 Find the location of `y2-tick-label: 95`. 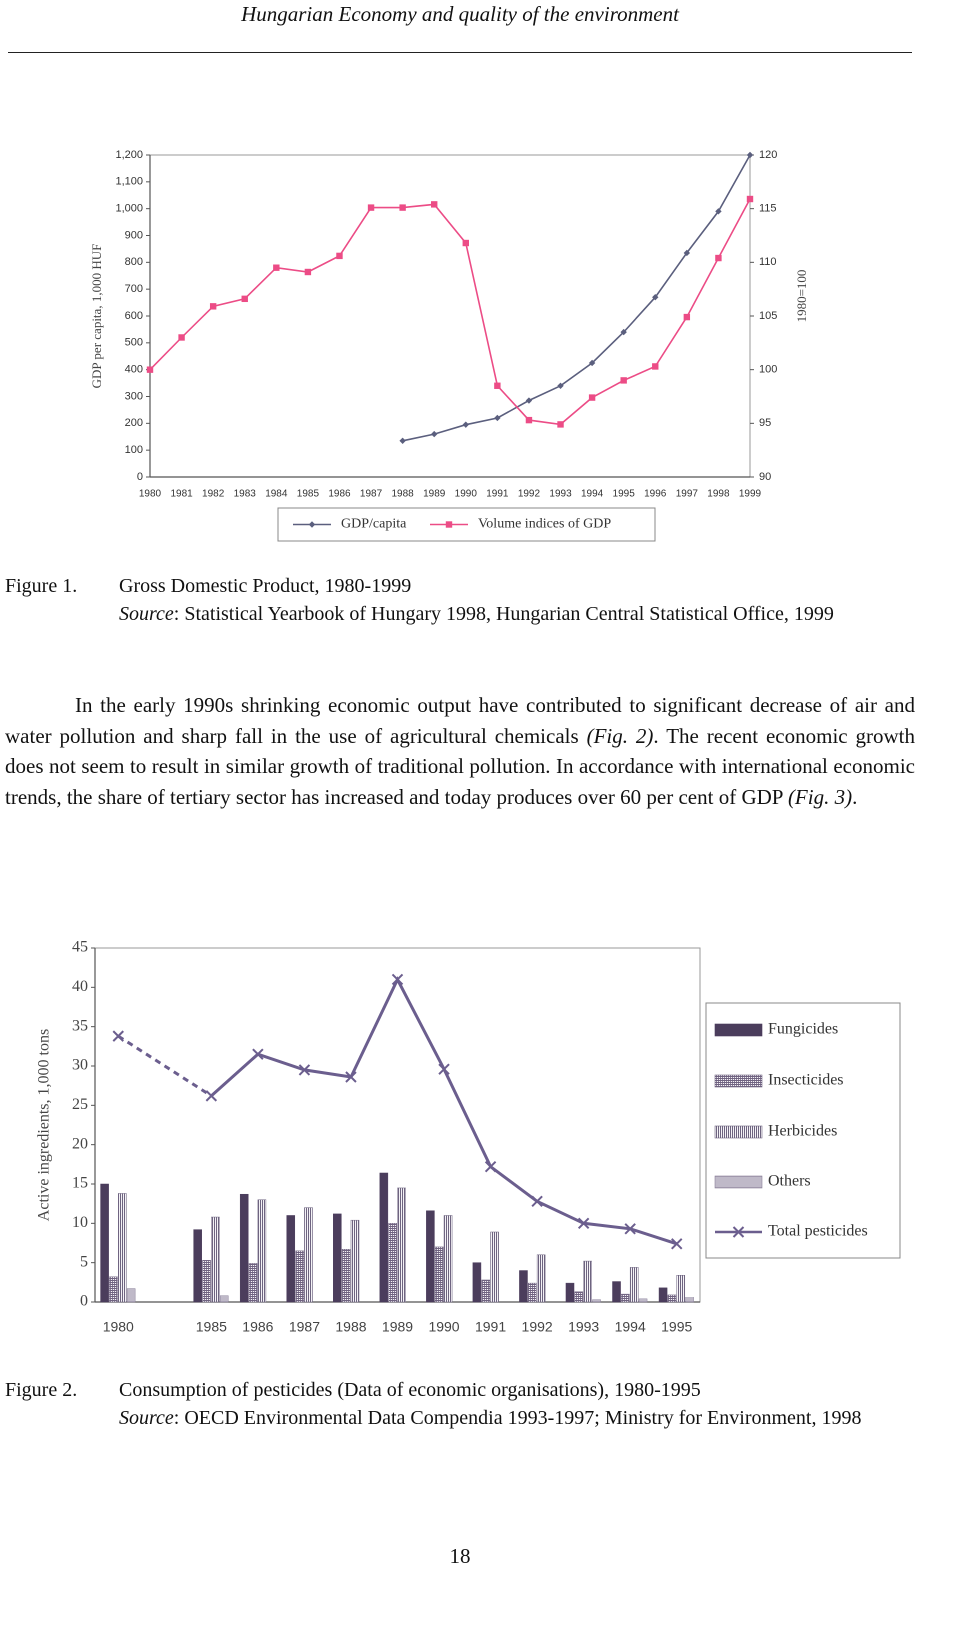

y2-tick-label: 95 is located at coordinates (765, 423).